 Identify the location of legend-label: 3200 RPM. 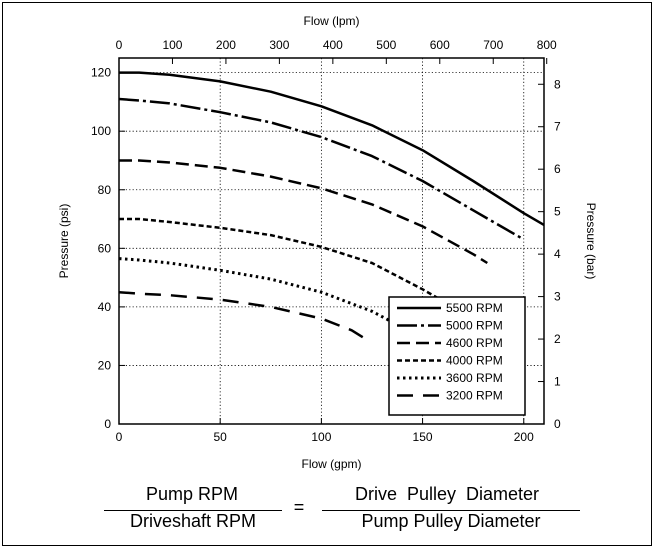
(474, 396).